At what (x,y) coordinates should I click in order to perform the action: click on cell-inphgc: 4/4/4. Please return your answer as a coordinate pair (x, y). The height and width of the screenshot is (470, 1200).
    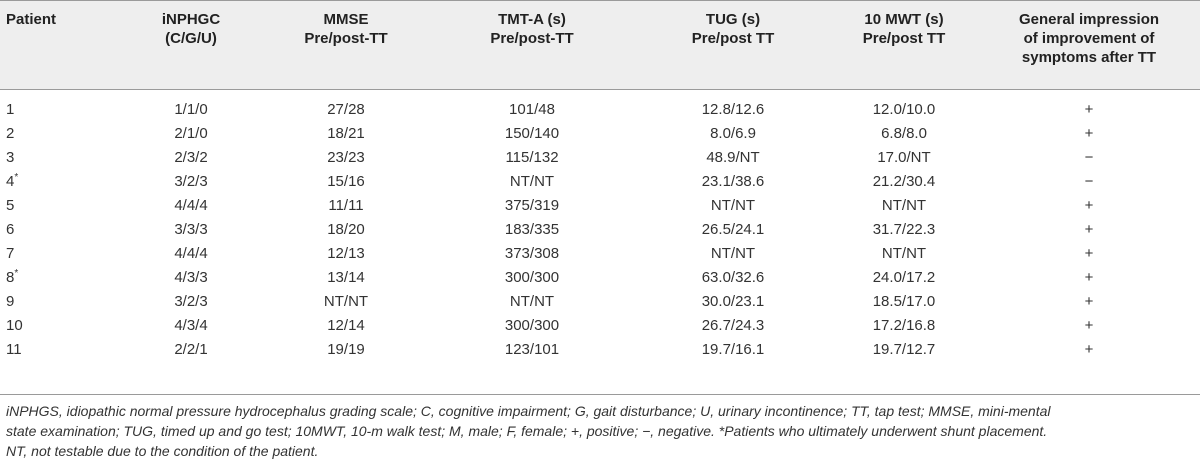
    Looking at the image, I should click on (191, 253).